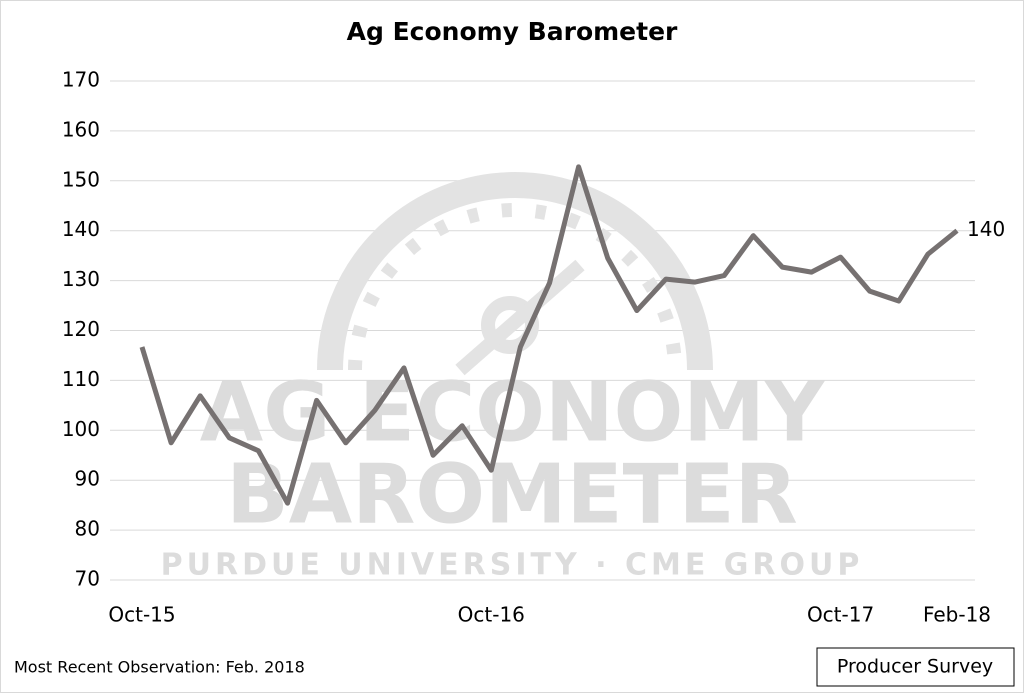  What do you see at coordinates (81, 429) in the screenshot?
I see `y-tick-label: 100` at bounding box center [81, 429].